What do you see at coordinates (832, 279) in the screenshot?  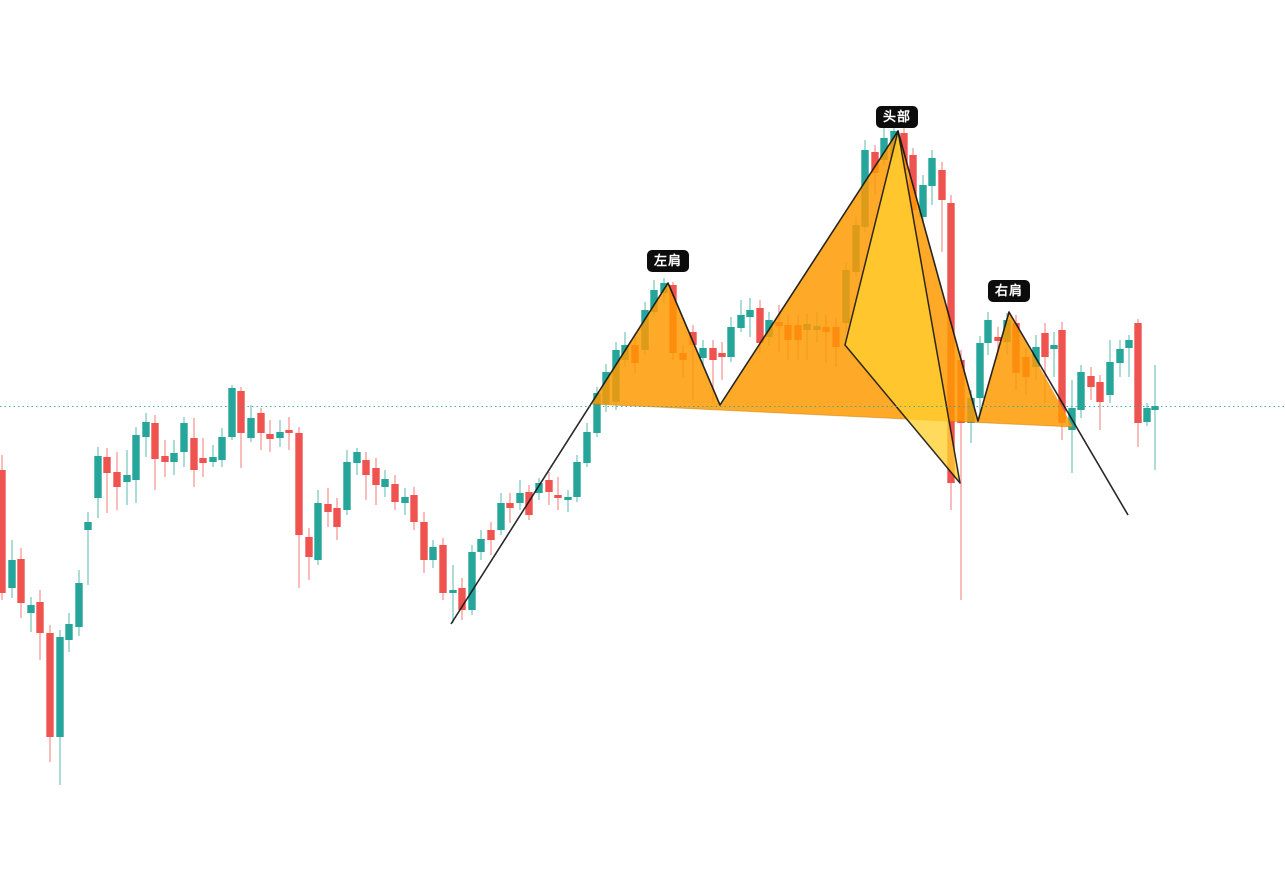 I see `pattern-fill` at bounding box center [832, 279].